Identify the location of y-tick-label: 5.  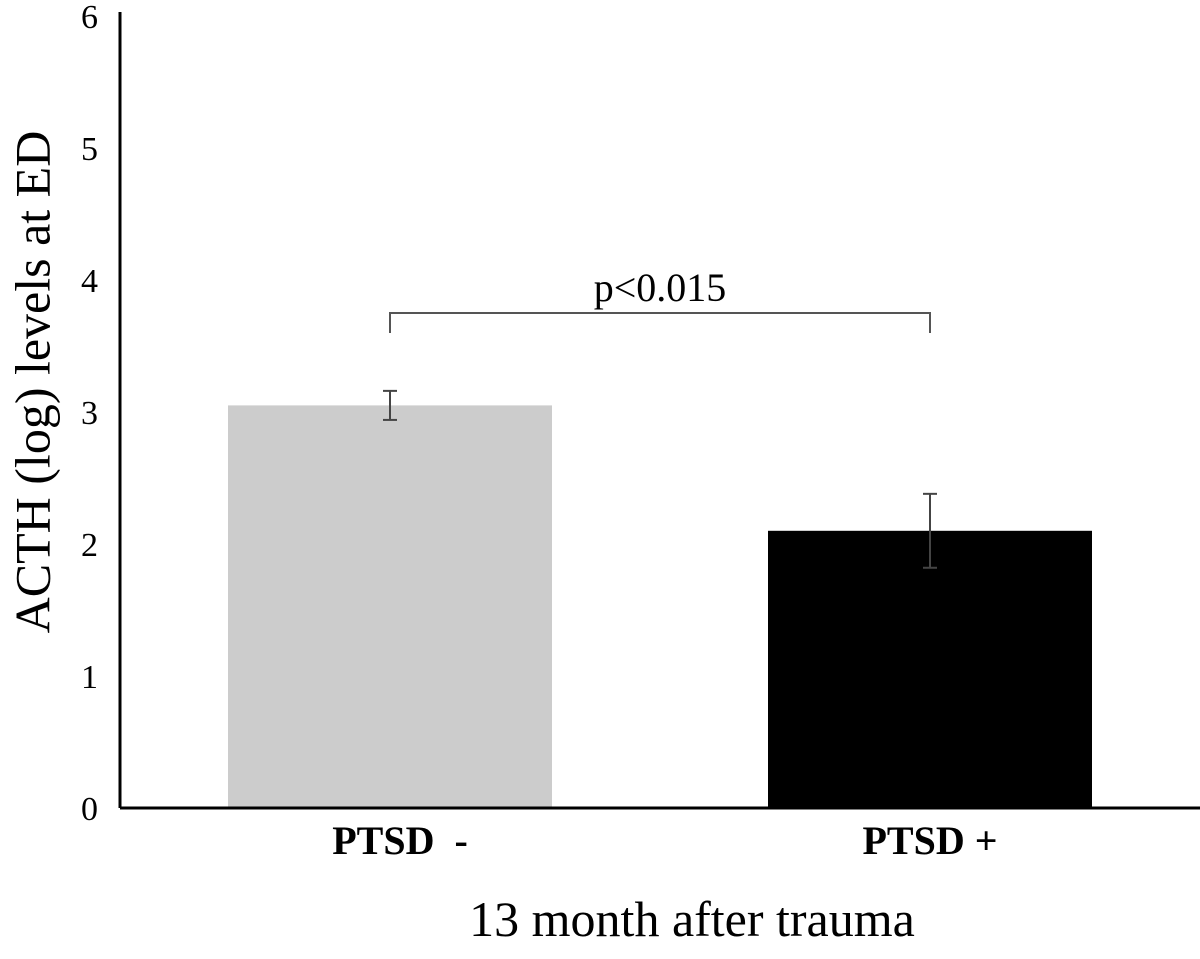
(89, 149).